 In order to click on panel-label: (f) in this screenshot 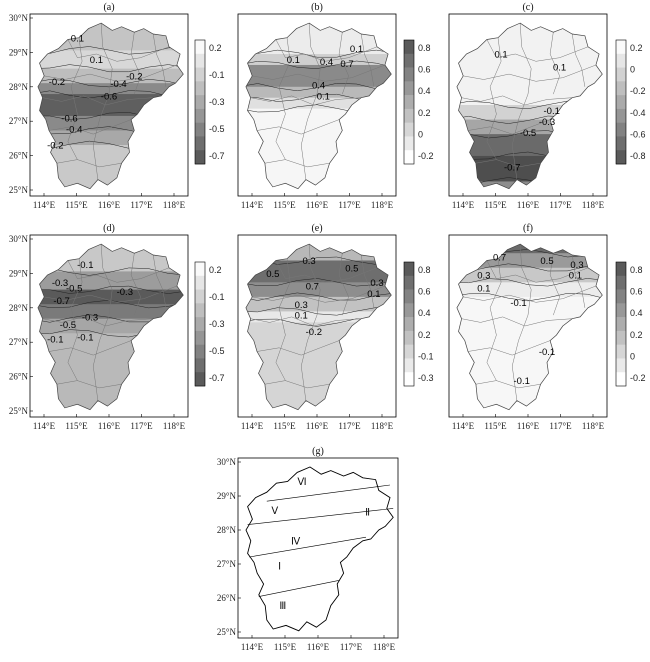, I will do `click(528, 228)`.